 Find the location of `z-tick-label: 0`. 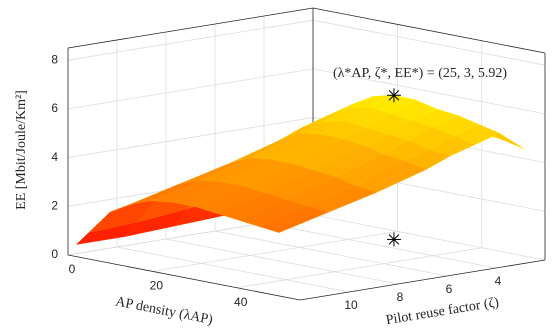

z-tick-label: 0 is located at coordinates (54, 254).